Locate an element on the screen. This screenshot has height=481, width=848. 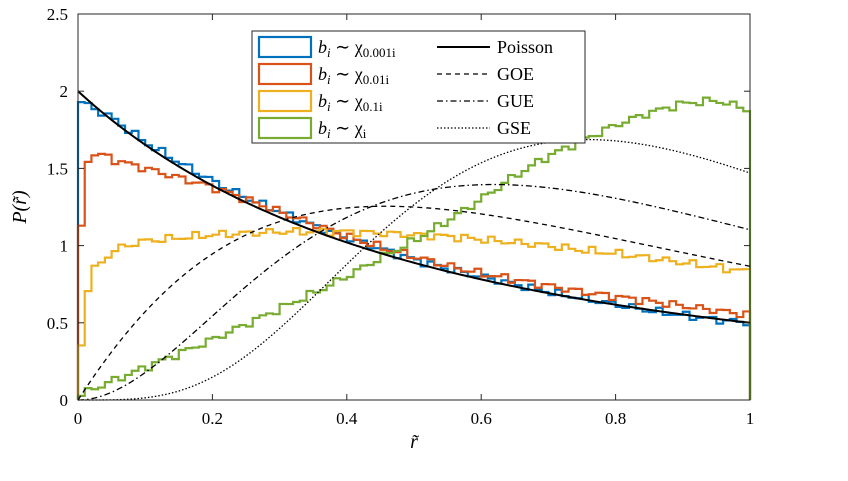
legend-label: bi ∼ χ0.001i is located at coordinates (357, 48).